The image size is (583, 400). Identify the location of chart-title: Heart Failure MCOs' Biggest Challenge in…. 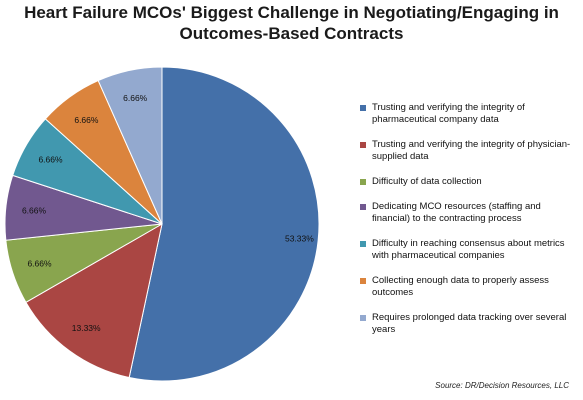
(291, 23).